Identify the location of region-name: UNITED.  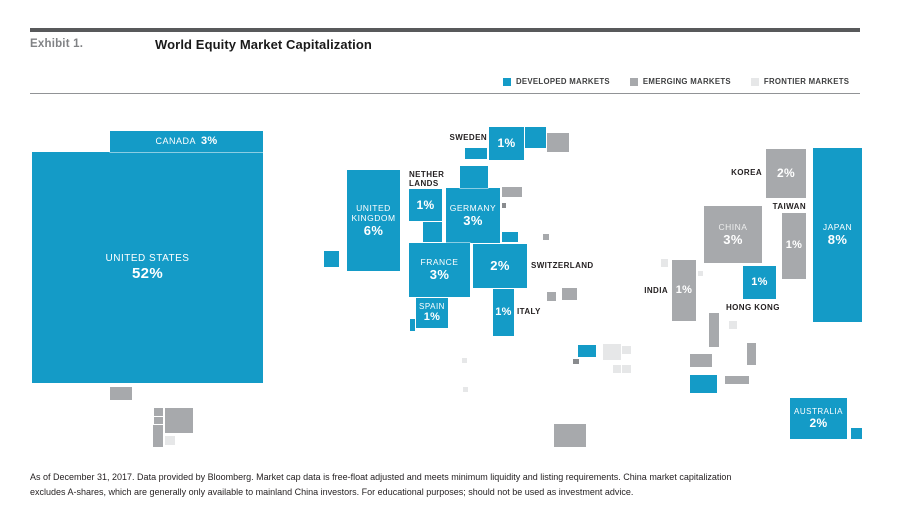
(373, 207).